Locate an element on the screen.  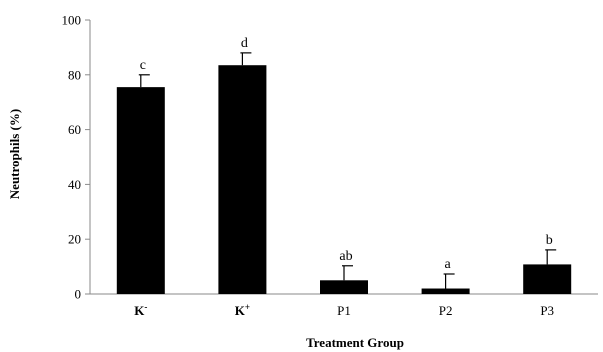
y-tick-label: 40 is located at coordinates (74, 184).